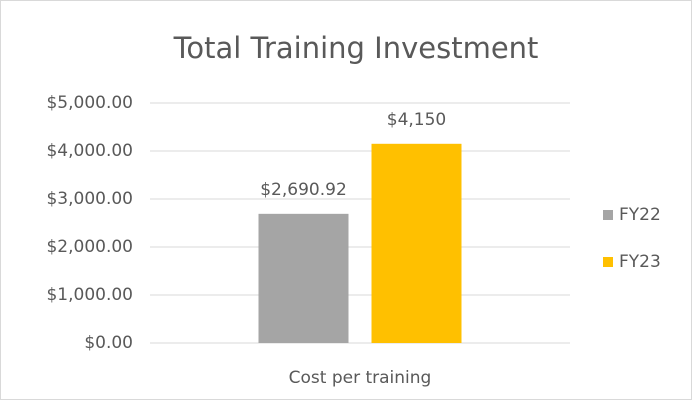 The image size is (692, 400). I want to click on legend-label: FY22, so click(640, 215).